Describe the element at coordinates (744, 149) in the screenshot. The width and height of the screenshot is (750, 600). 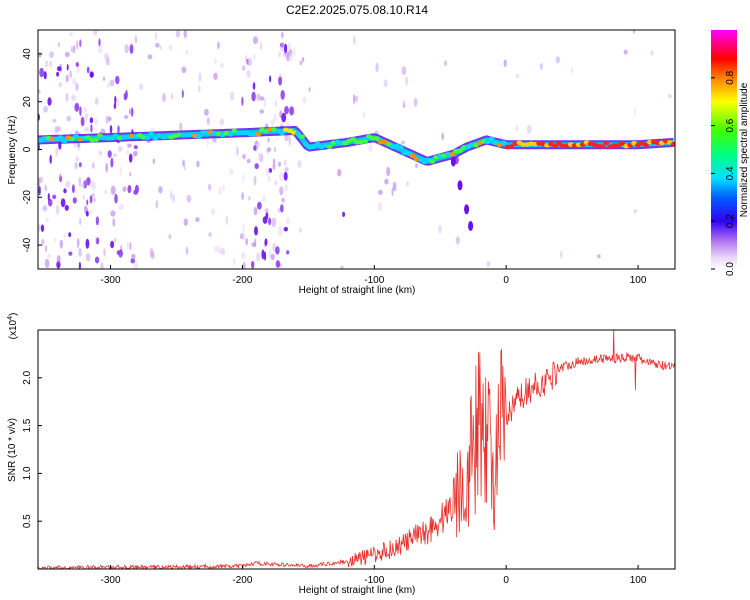
I see `colorbar-label: Normalized spectral amplitude` at that location.